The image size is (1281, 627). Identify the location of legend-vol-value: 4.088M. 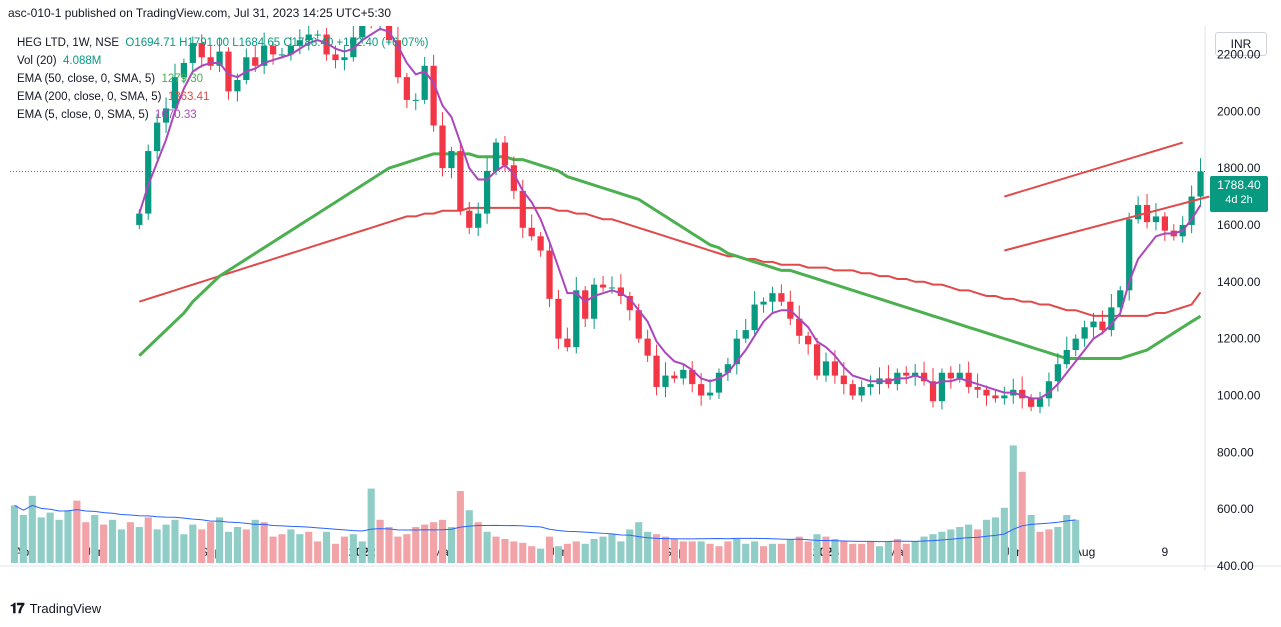
(82, 61).